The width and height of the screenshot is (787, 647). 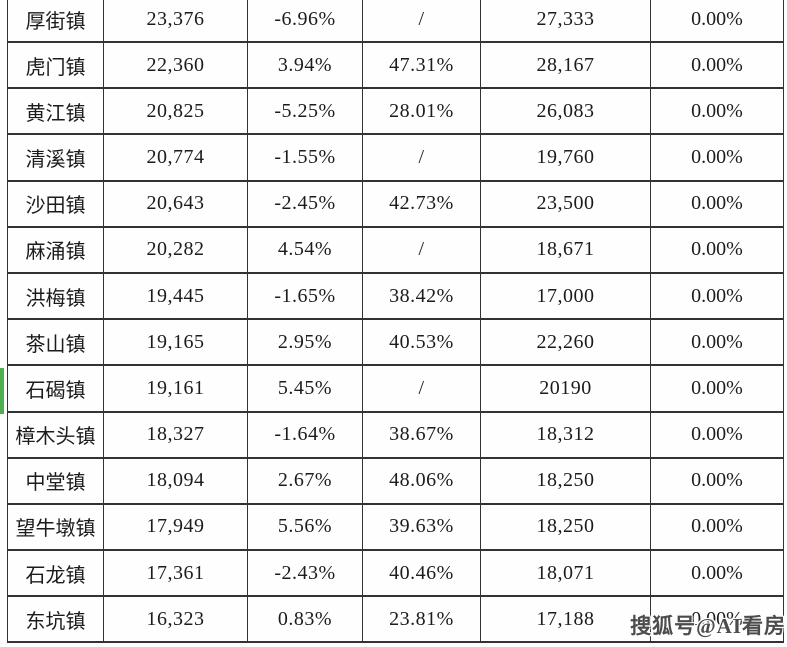 What do you see at coordinates (421, 112) in the screenshot?
I see `cell-second-percent: 28.01%` at bounding box center [421, 112].